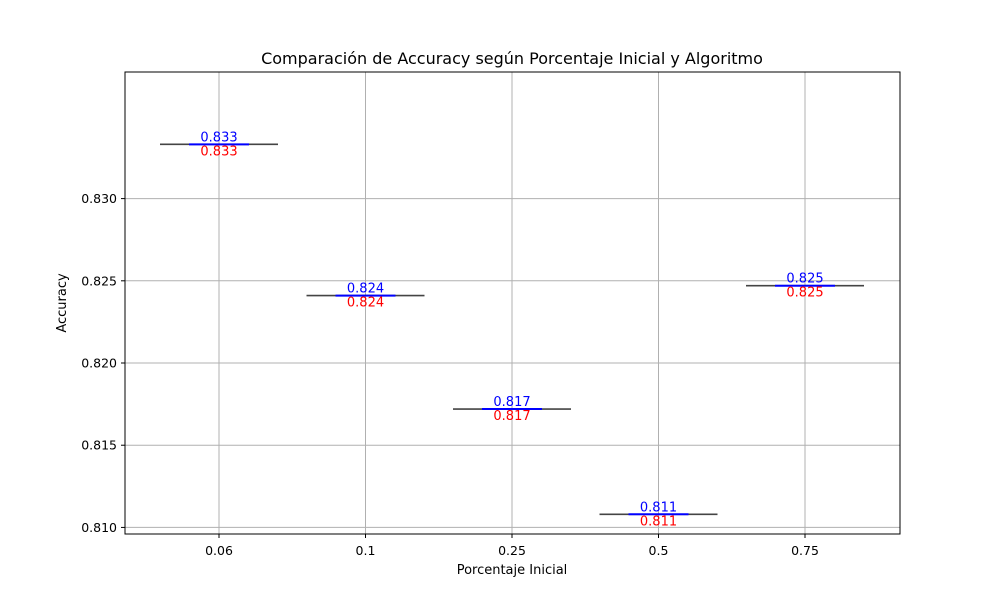 This screenshot has height=600, width=1000. I want to click on y-axis-ticks: 0.810 0.815 0.820 0.825 0.830, so click(103, 363).